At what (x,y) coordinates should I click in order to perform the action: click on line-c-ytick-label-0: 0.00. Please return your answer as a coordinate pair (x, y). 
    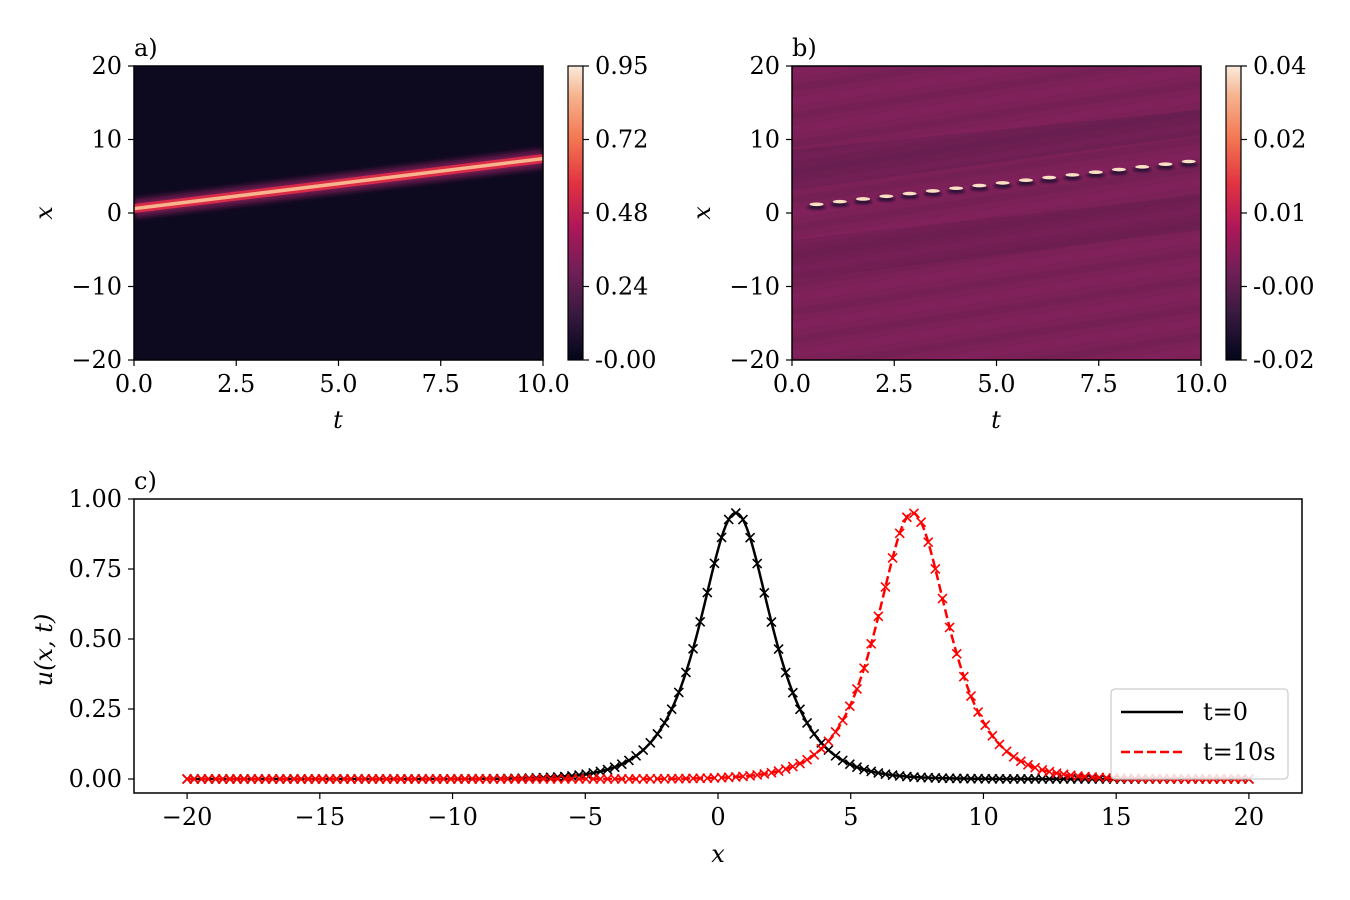
    Looking at the image, I should click on (95, 779).